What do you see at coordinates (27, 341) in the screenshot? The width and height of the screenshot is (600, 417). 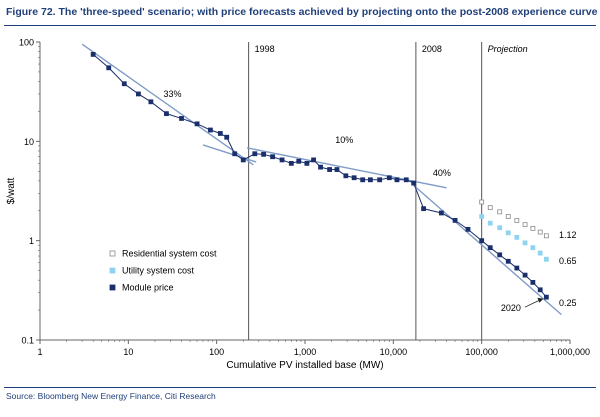 I see `y-tick-label: 0.1` at bounding box center [27, 341].